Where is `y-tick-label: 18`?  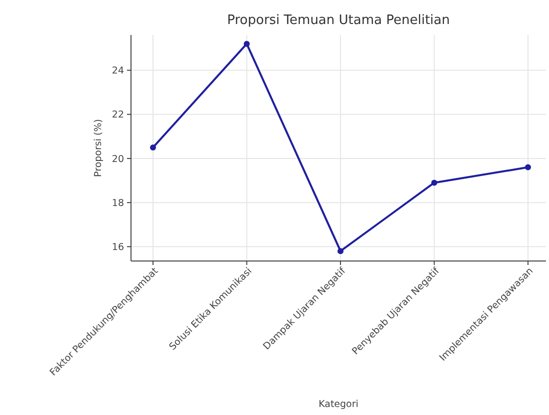
y-tick-label: 18 is located at coordinates (118, 203).